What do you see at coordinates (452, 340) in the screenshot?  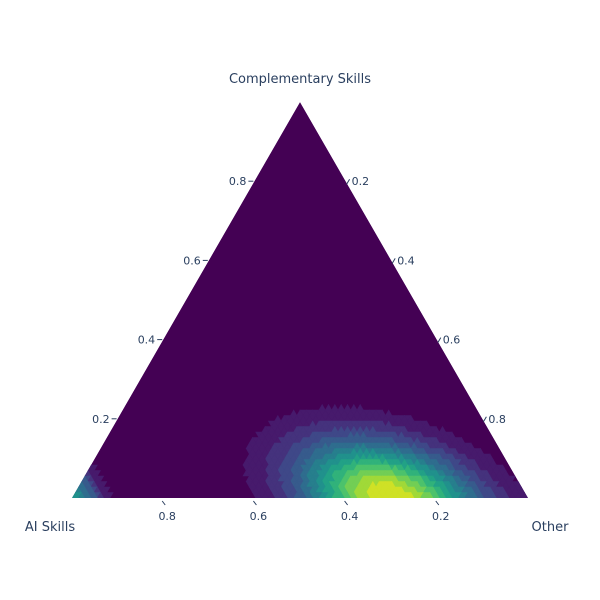 I see `tick-label-other-0.6: 0.6` at bounding box center [452, 340].